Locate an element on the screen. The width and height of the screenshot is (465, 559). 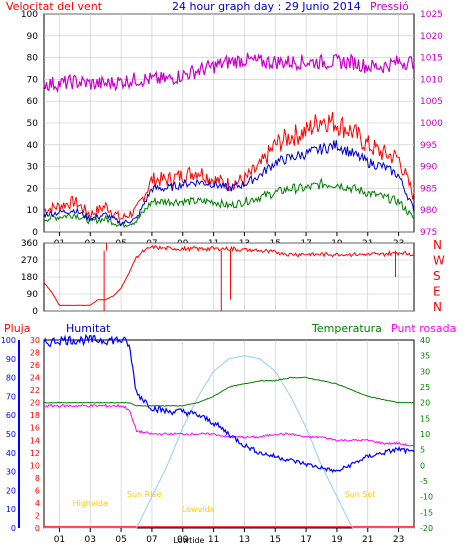
left-tick-label: 10 is located at coordinates (33, 211).